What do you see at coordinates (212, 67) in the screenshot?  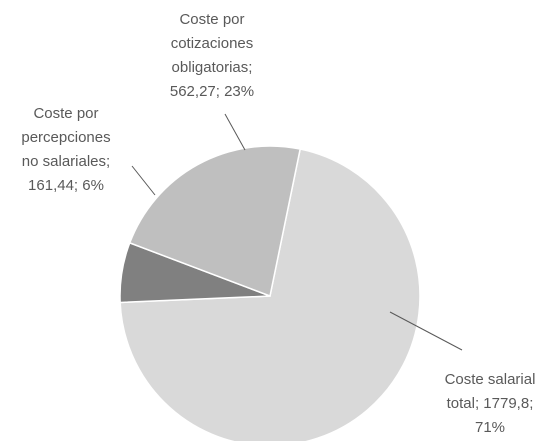 I see `data-label-line: obligatorias;` at bounding box center [212, 67].